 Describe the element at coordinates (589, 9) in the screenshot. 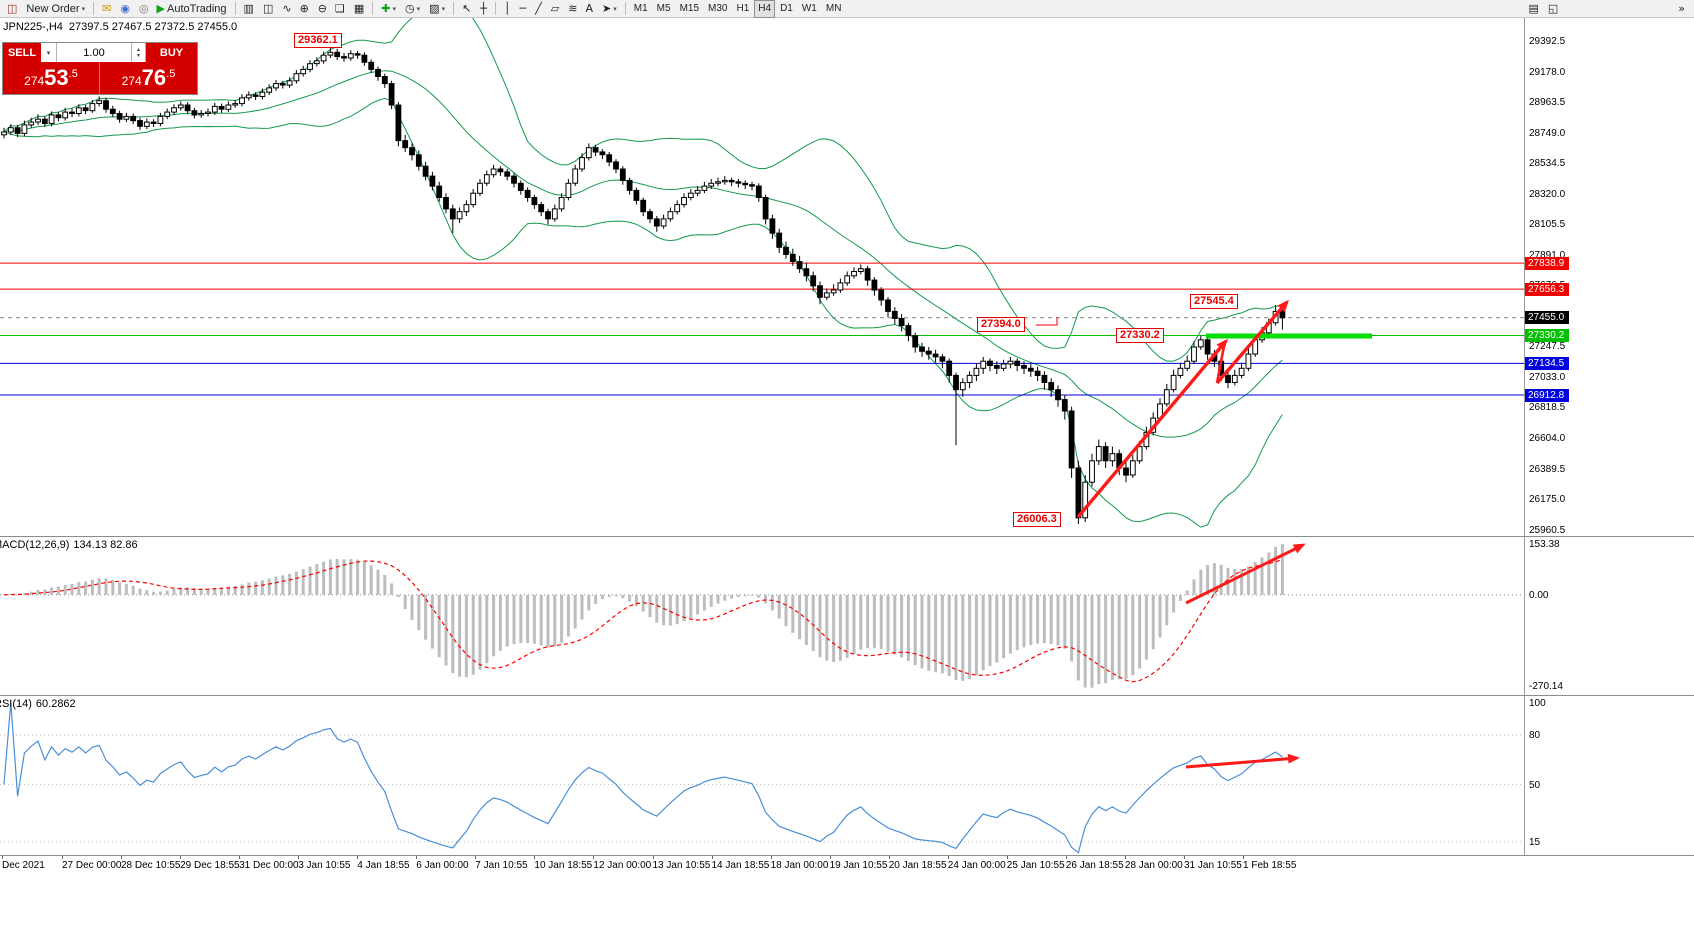

I see `text-tool-icon: A` at that location.